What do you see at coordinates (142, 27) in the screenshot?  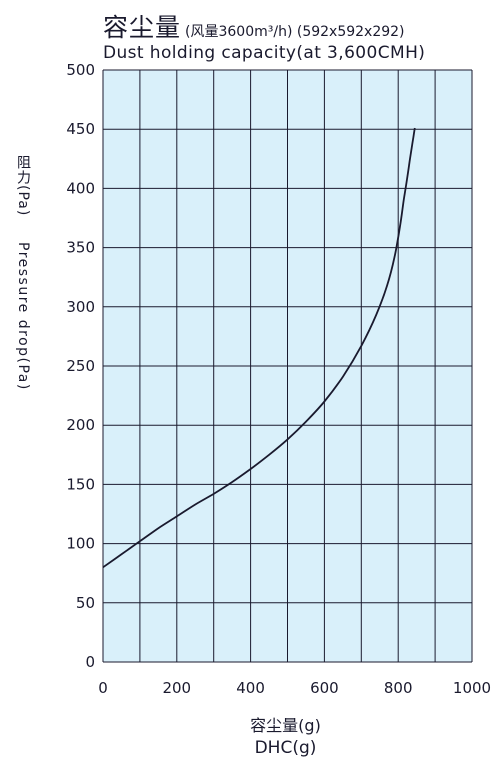 I see `chart-title-cn: 容尘量` at bounding box center [142, 27].